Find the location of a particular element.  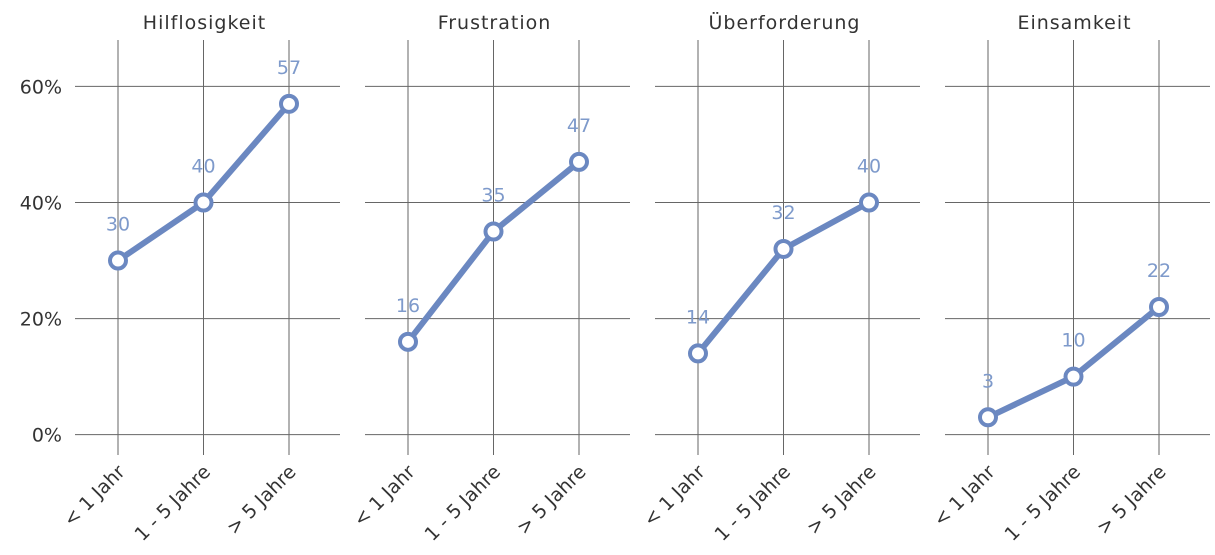

y-tick-label: 20% is located at coordinates (41, 320).